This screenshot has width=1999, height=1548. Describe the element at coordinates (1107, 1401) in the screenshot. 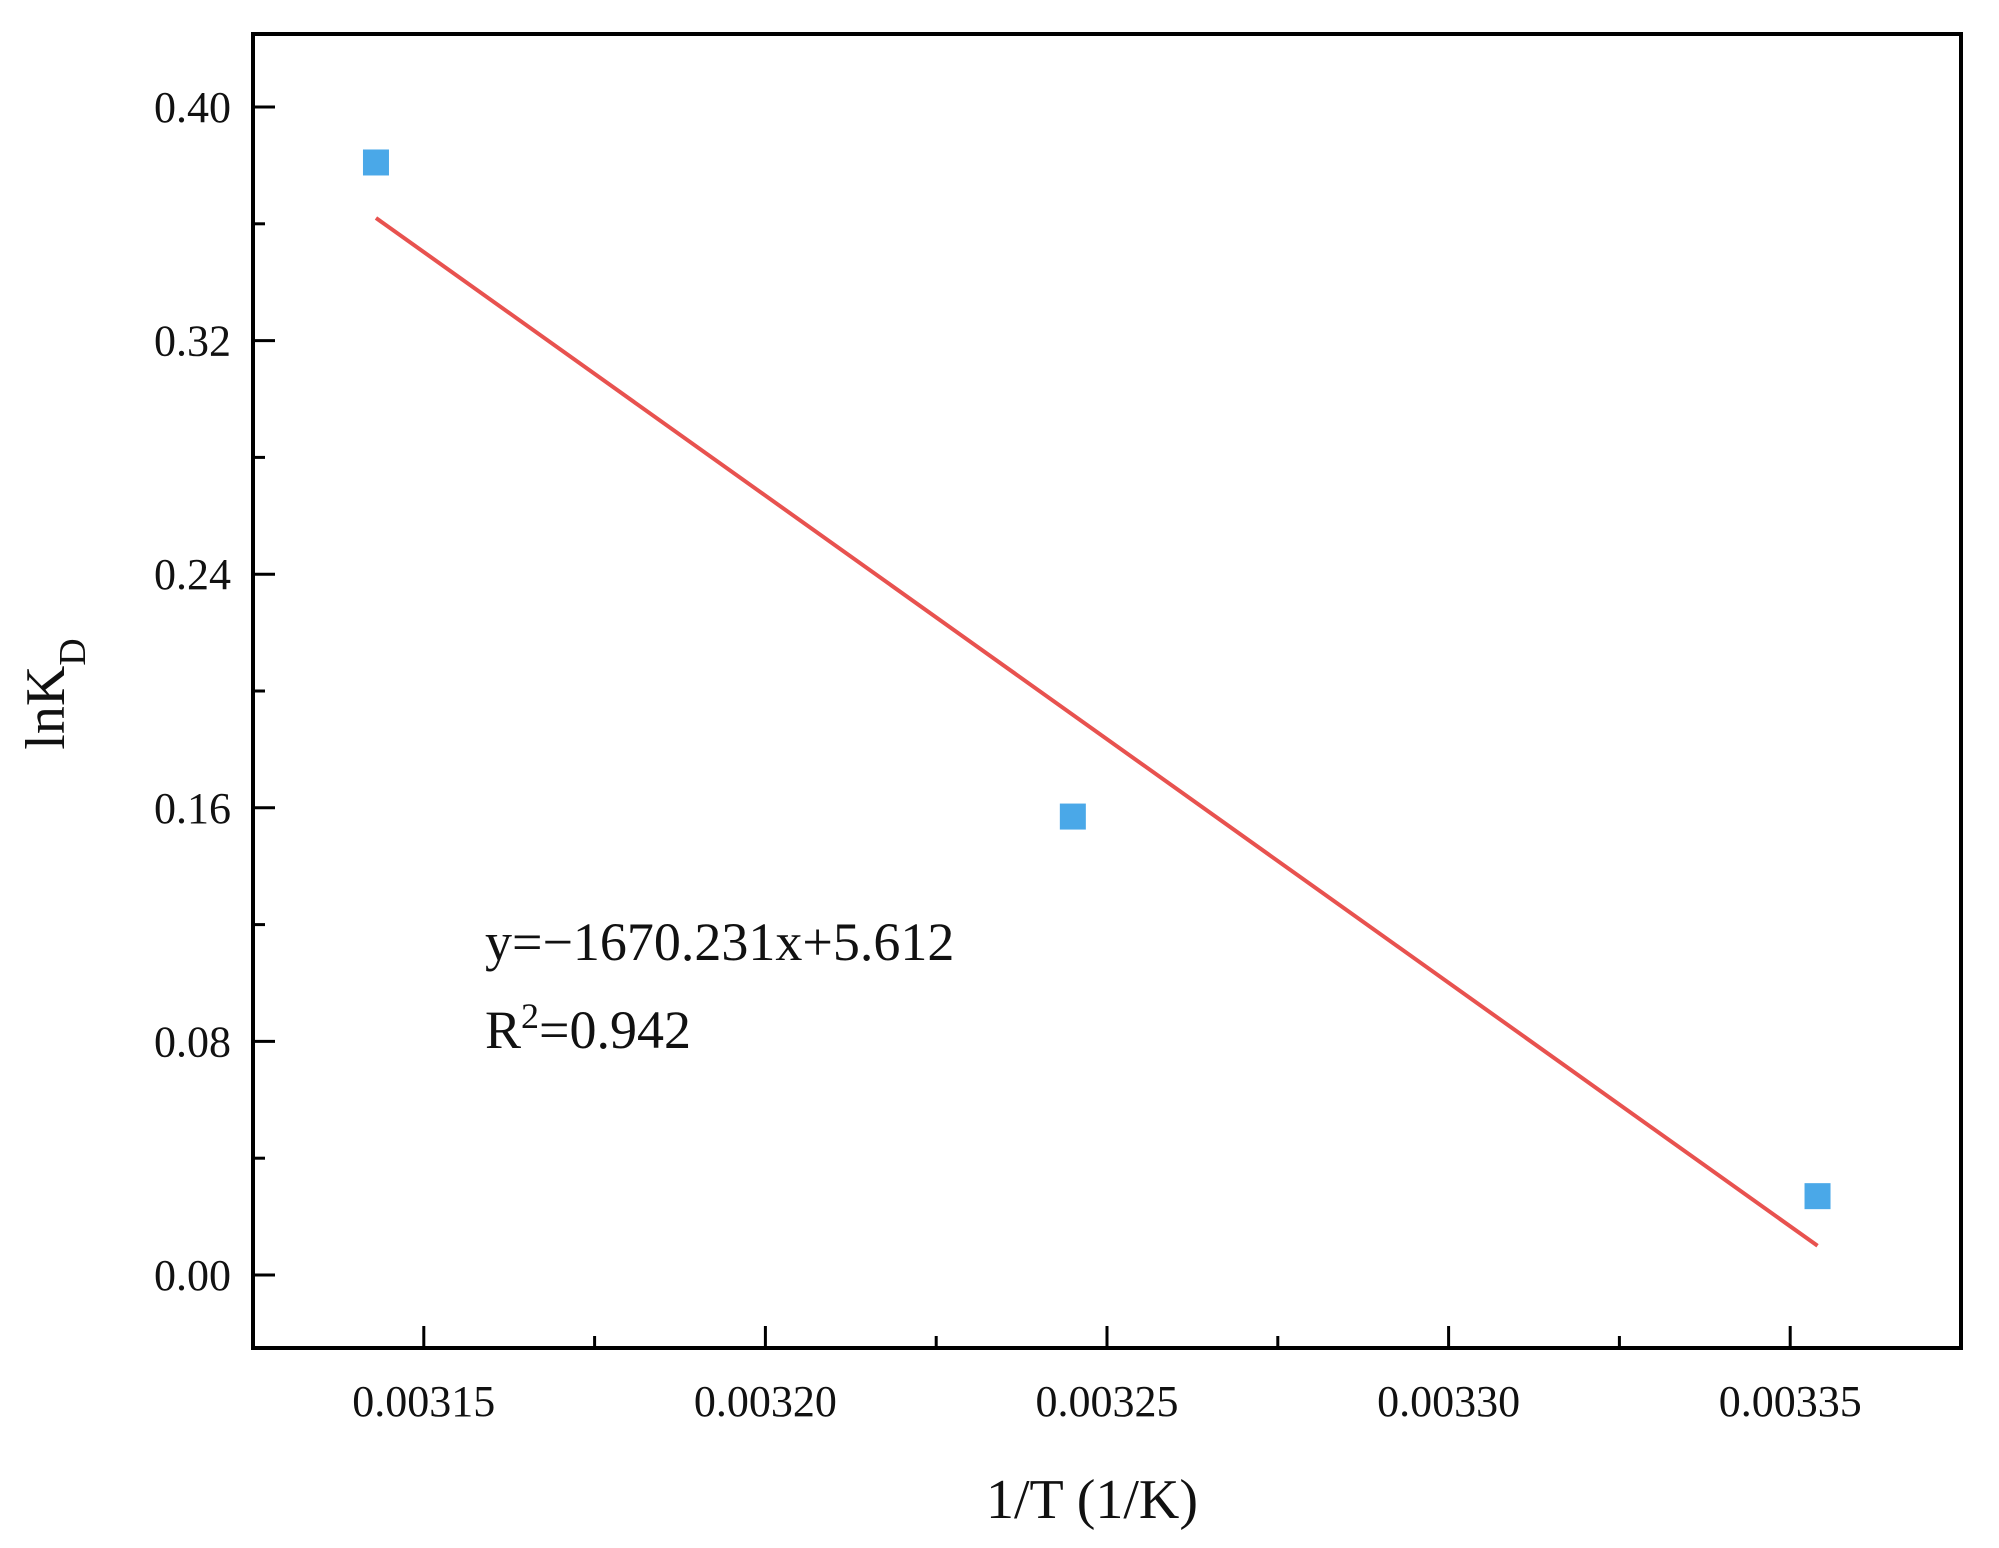

I see `x-tick-label: 0.00325` at that location.